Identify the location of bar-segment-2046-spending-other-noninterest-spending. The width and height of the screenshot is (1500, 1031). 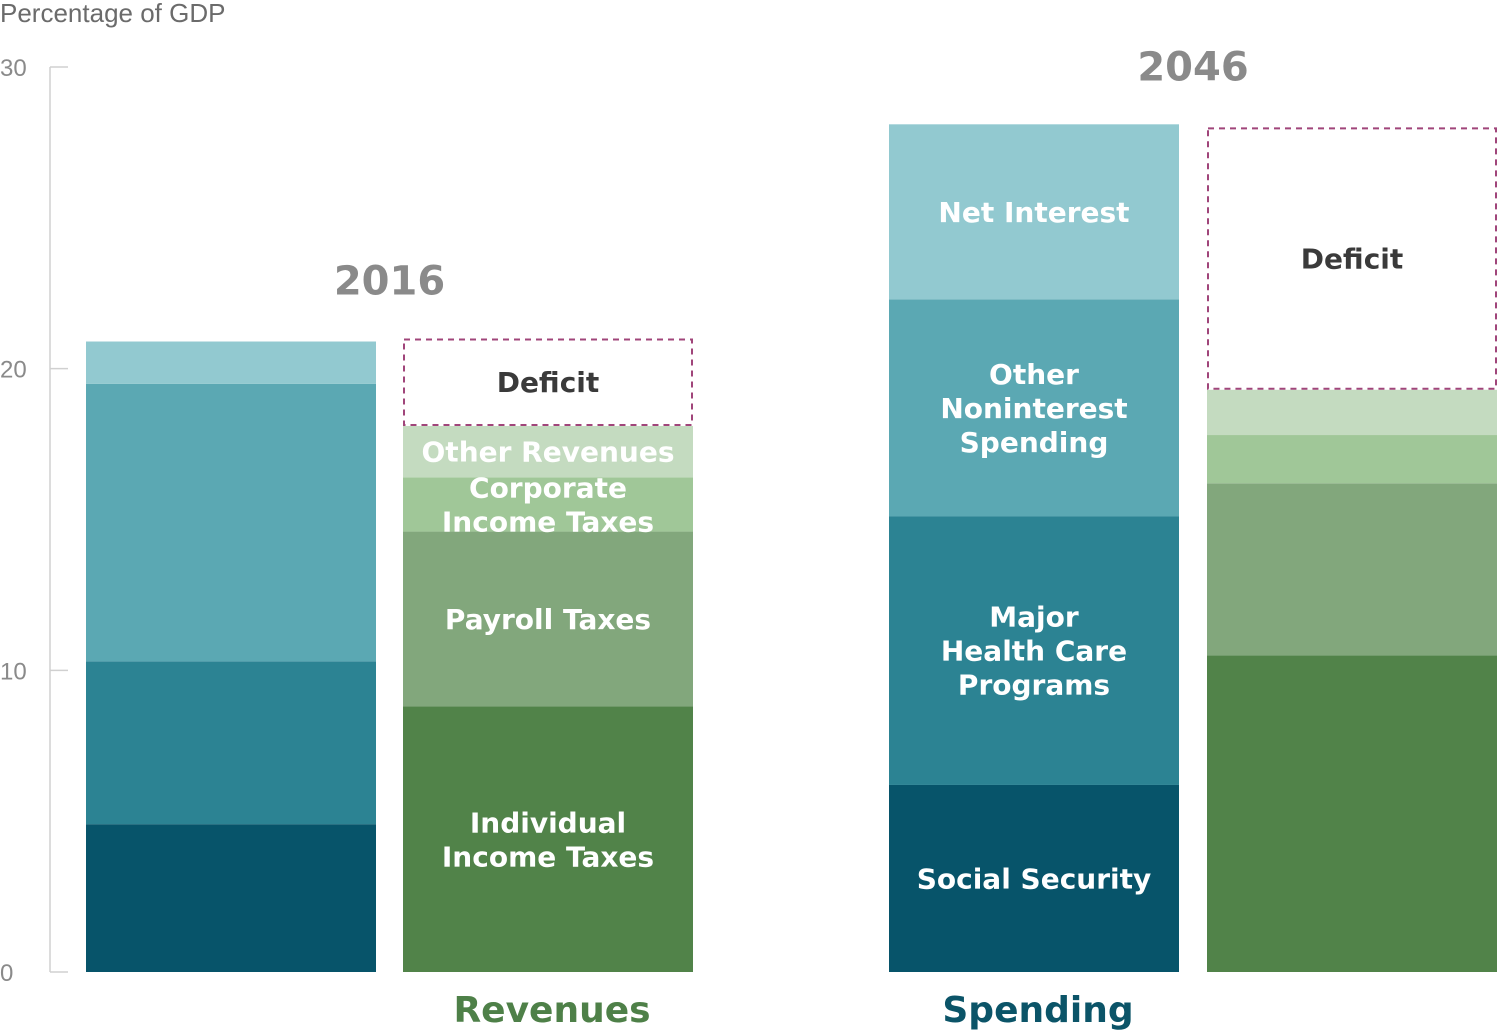
(1034, 408).